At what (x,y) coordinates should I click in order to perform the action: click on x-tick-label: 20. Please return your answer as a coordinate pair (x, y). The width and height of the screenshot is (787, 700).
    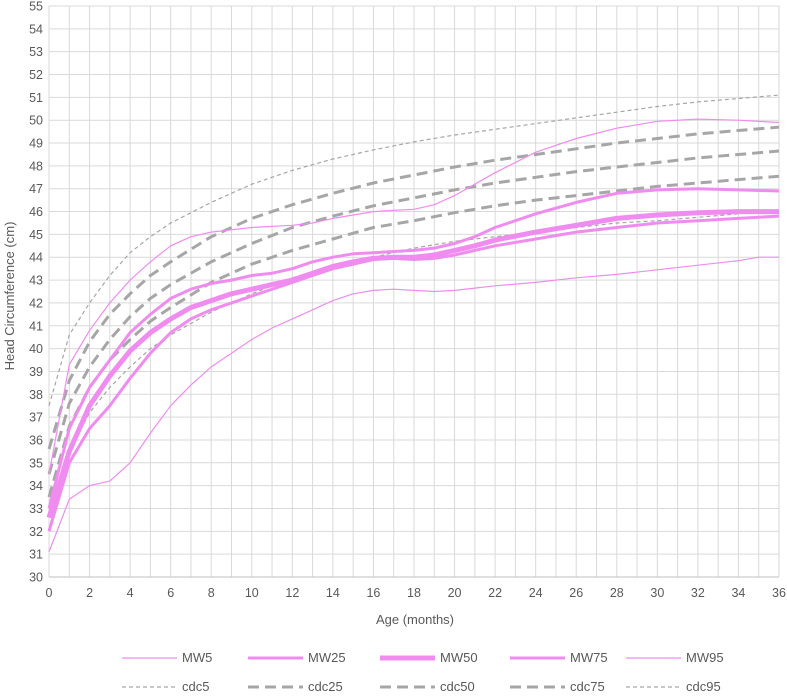
    Looking at the image, I should click on (455, 593).